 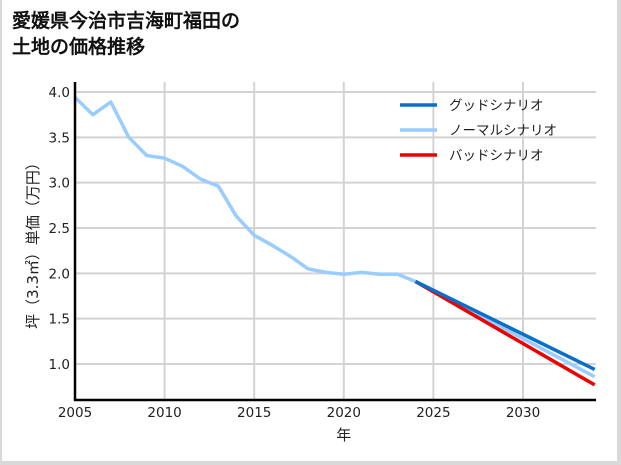 What do you see at coordinates (344, 413) in the screenshot?
I see `x-tick-label: 2020` at bounding box center [344, 413].